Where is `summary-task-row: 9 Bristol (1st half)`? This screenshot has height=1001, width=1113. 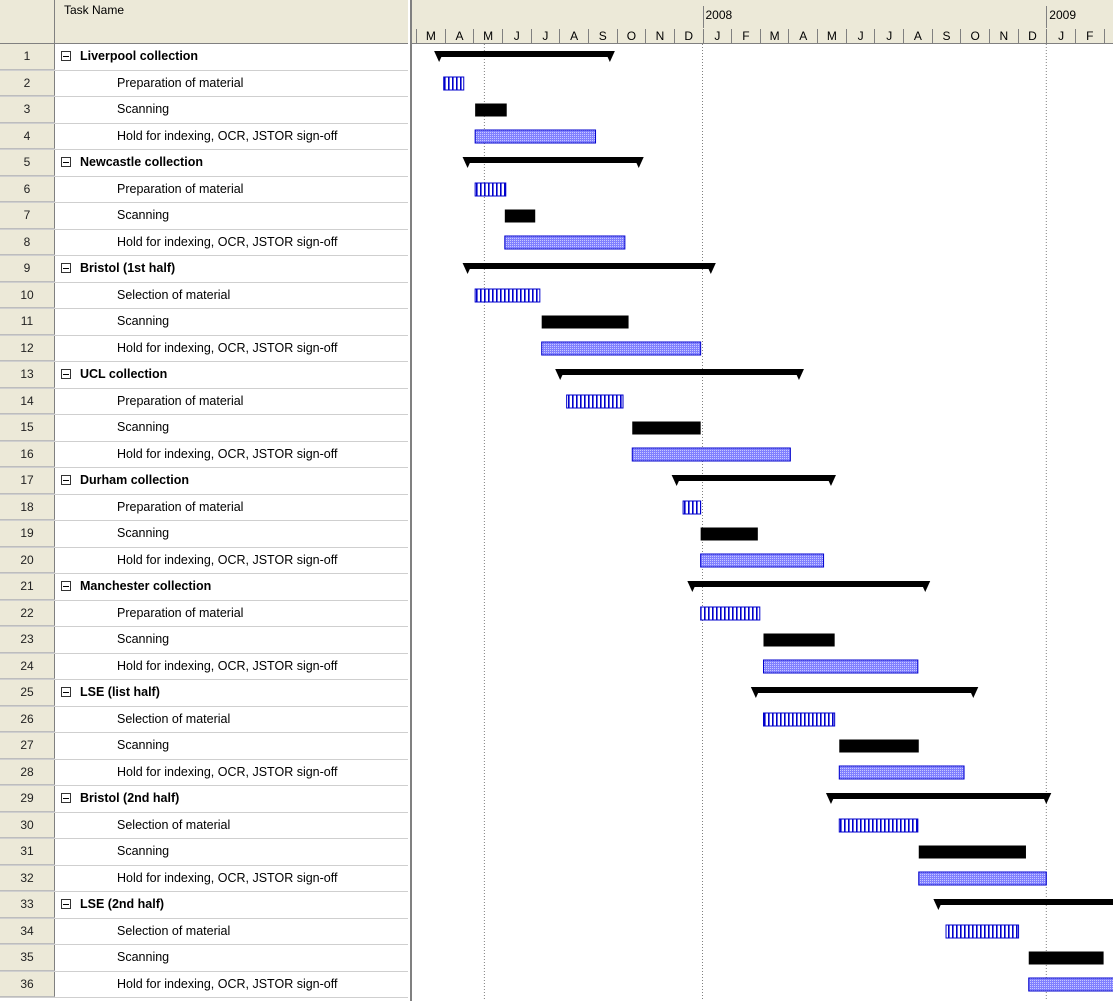 summary-task-row: 9 Bristol (1st half) is located at coordinates (204, 269).